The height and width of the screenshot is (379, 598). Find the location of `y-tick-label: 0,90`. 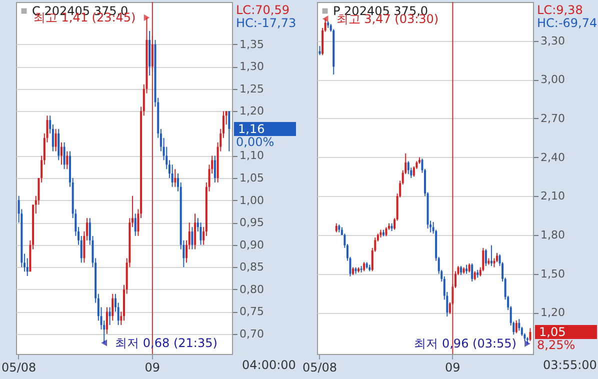

y-tick-label: 0,90 is located at coordinates (252, 245).